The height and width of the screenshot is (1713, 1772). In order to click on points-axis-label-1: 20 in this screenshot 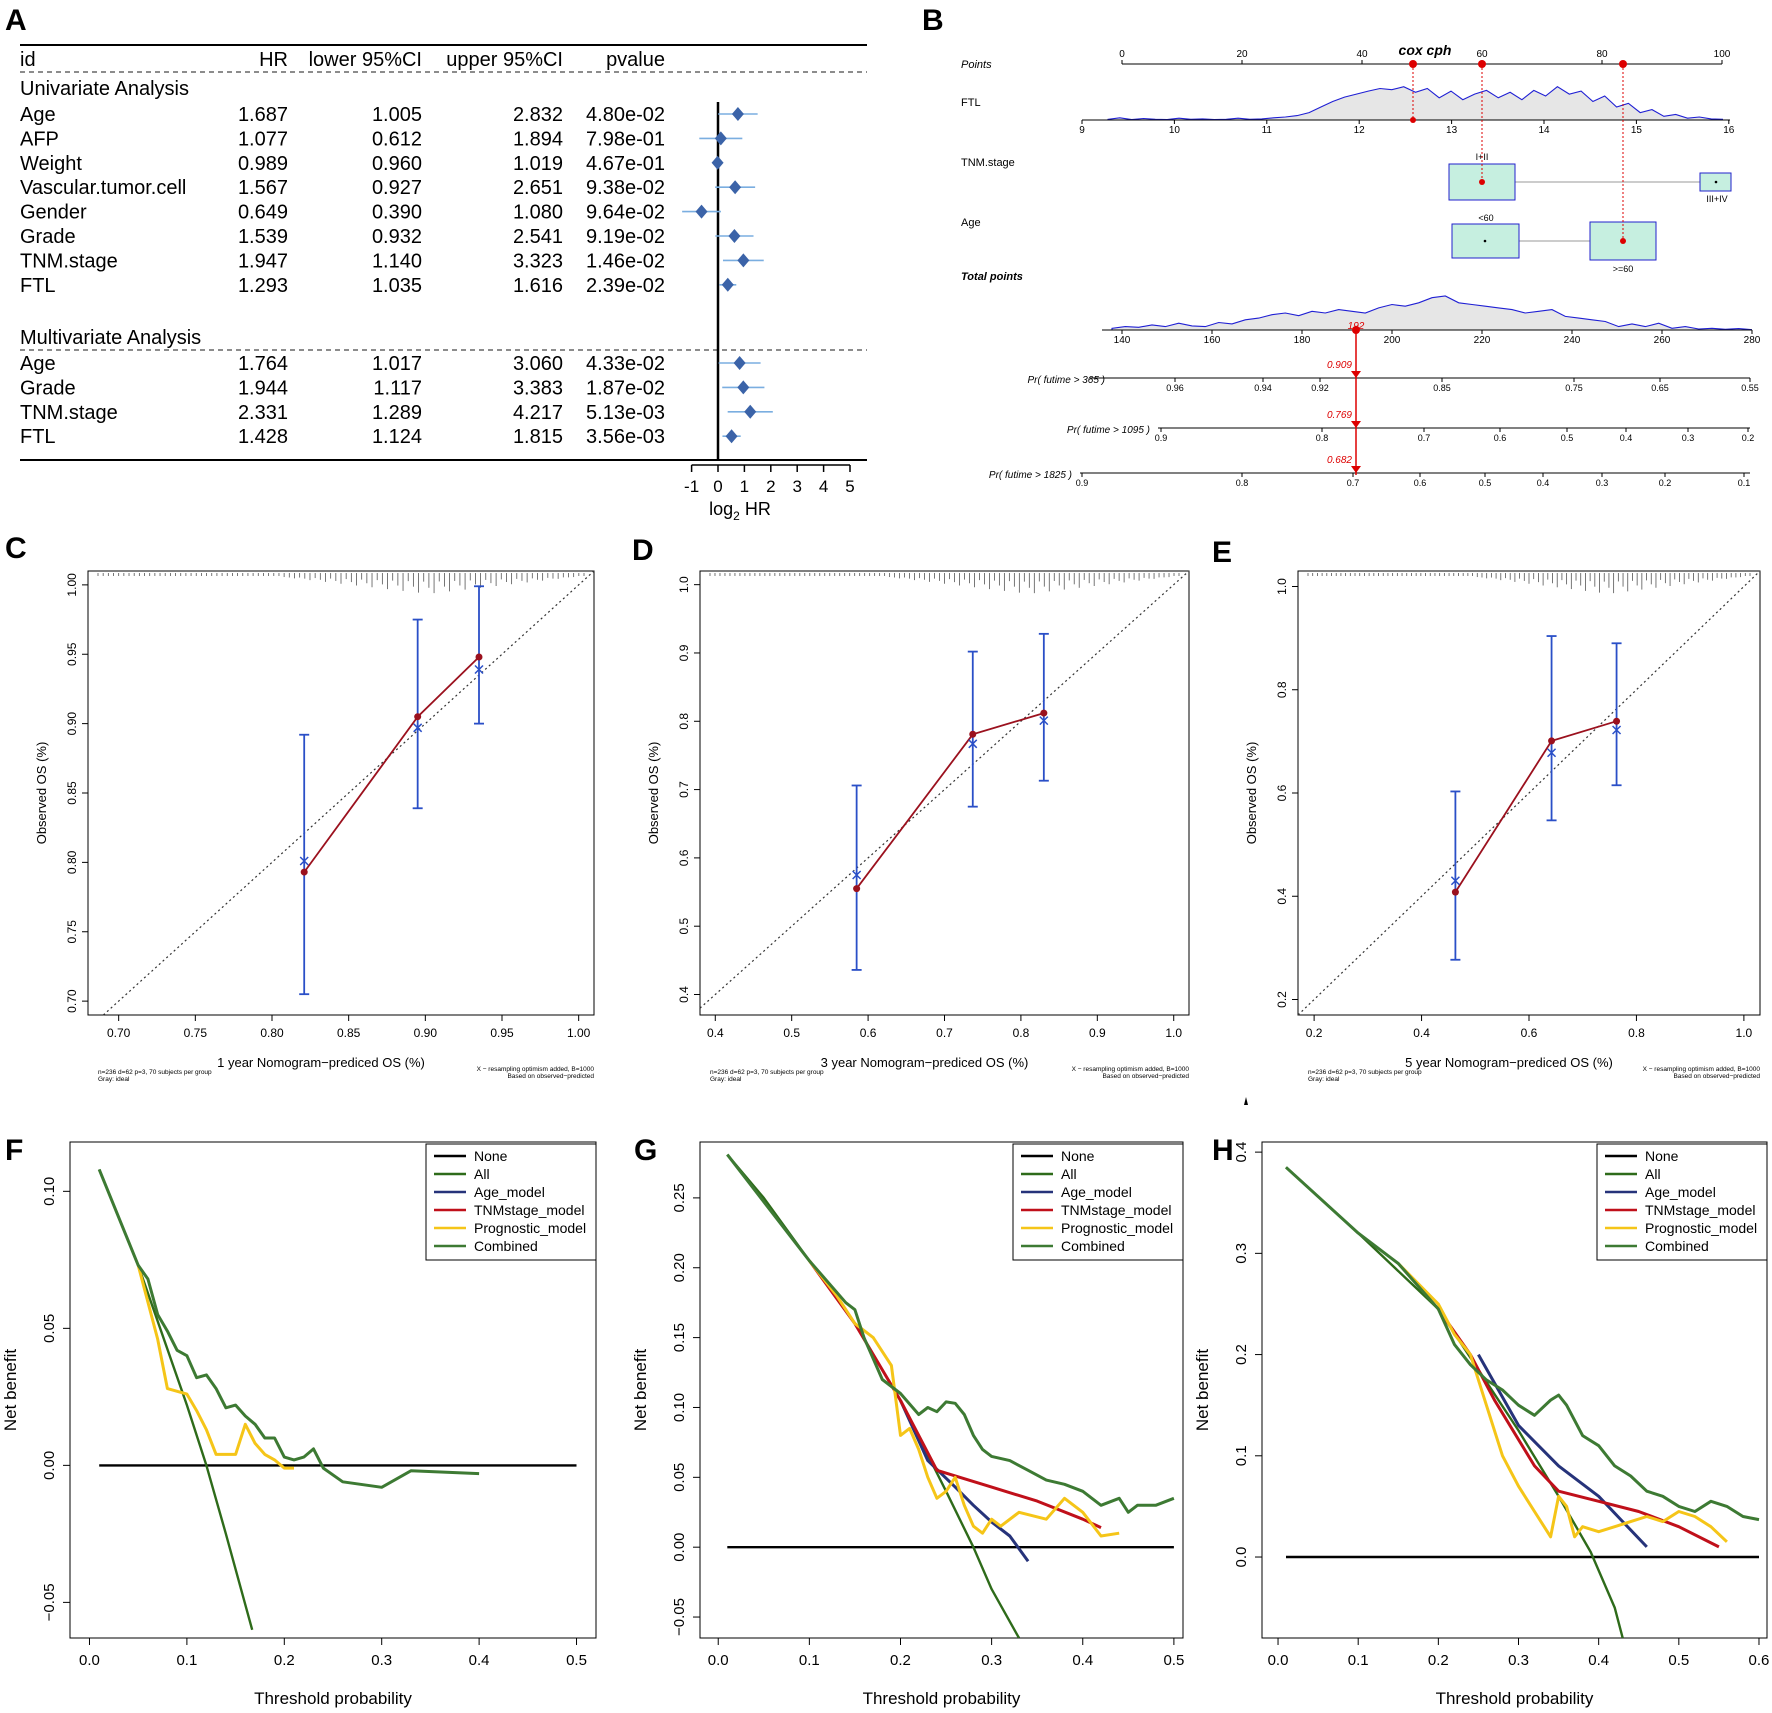, I will do `click(1242, 54)`.